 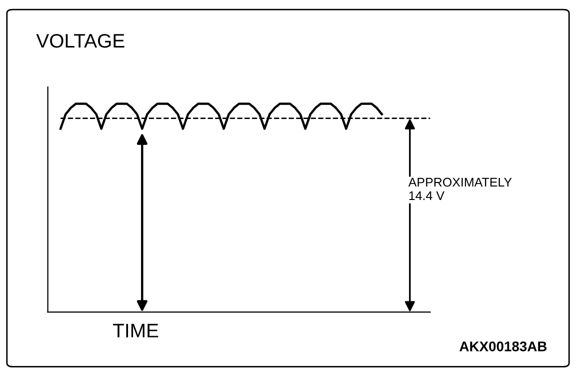 I want to click on y-axis-title: VOLTAGE, so click(x=80, y=41).